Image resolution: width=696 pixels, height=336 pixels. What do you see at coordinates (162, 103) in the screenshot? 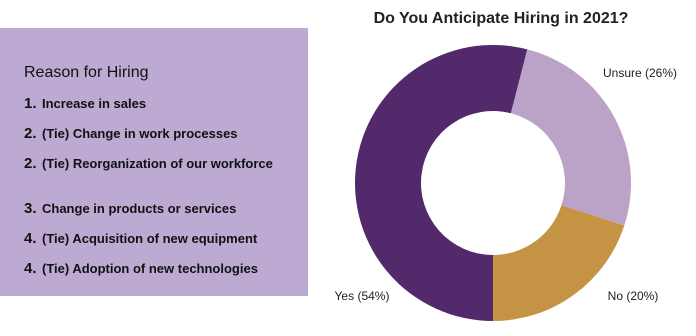
I see `reason-item: 1. Increase in sales` at bounding box center [162, 103].